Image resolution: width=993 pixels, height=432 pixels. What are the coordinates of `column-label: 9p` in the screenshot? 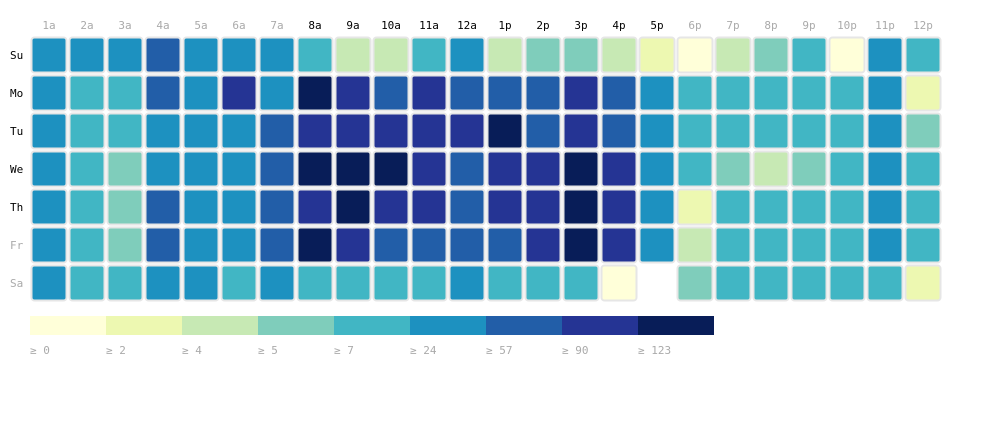 It's located at (808, 25).